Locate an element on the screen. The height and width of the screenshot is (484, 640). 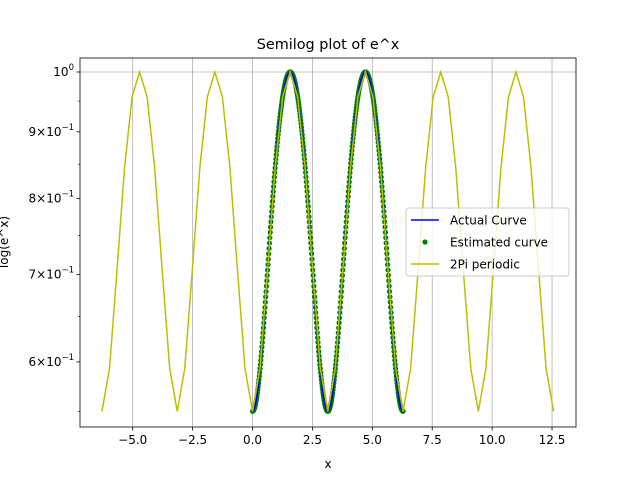
x-tick-label: 5.0 is located at coordinates (372, 440).